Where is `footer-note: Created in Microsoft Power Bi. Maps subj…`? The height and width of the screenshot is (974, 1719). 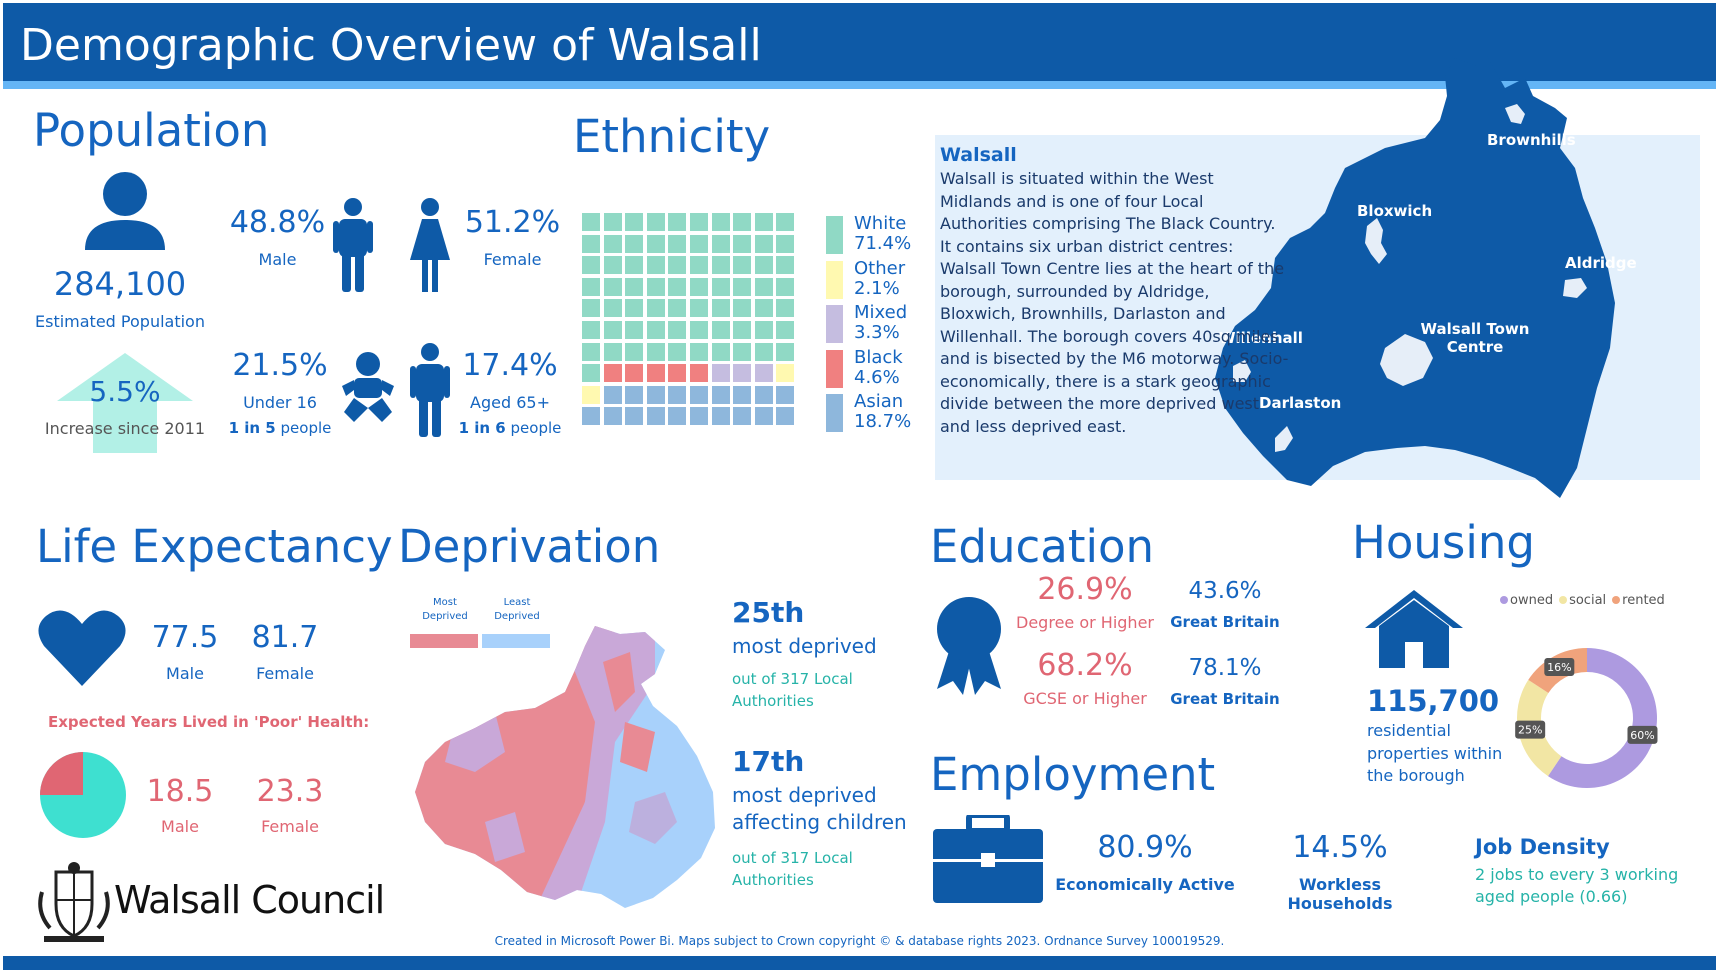
footer-note: Created in Microsoft Power Bi. Maps subj… is located at coordinates (859, 941).